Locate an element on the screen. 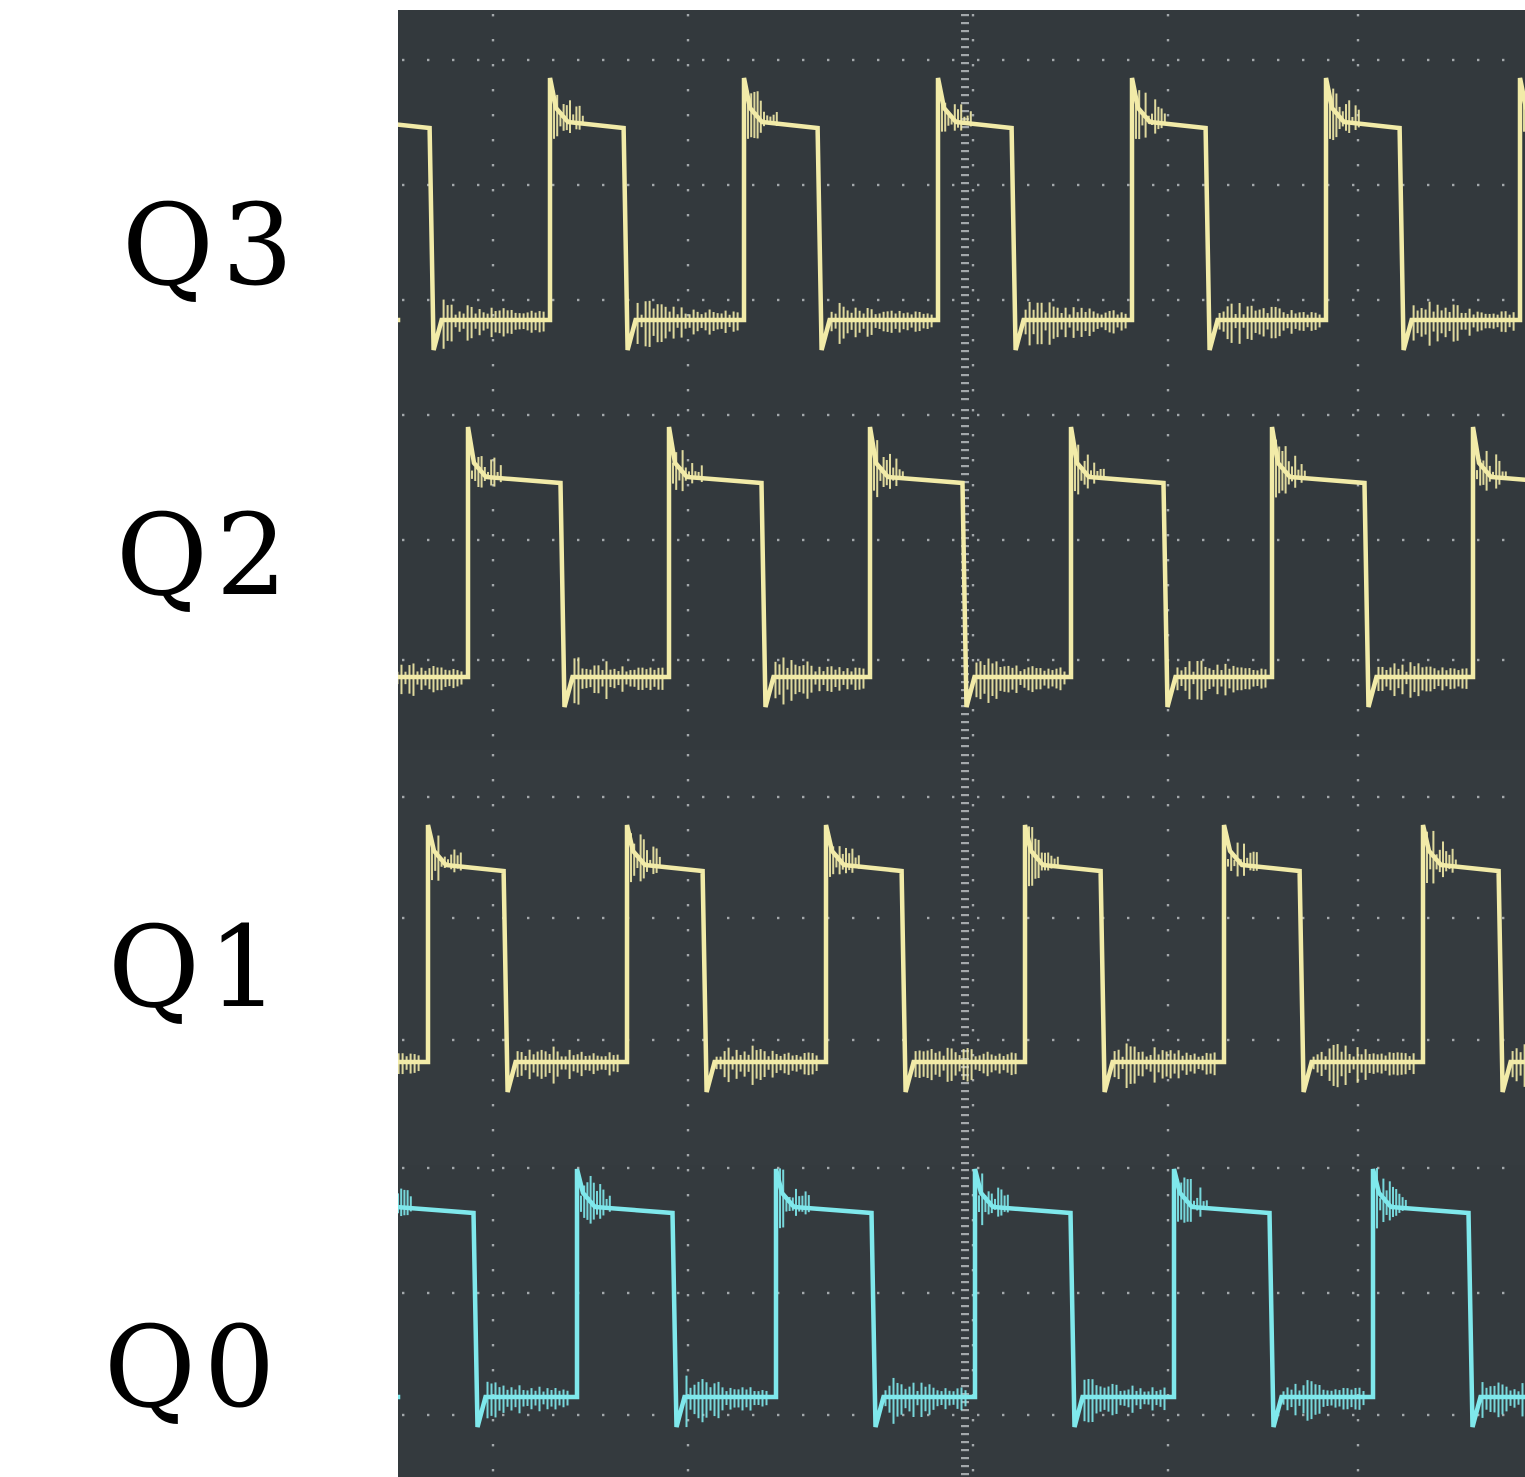 This screenshot has width=1525, height=1477. channel-label-q1: Q1 is located at coordinates (198, 968).